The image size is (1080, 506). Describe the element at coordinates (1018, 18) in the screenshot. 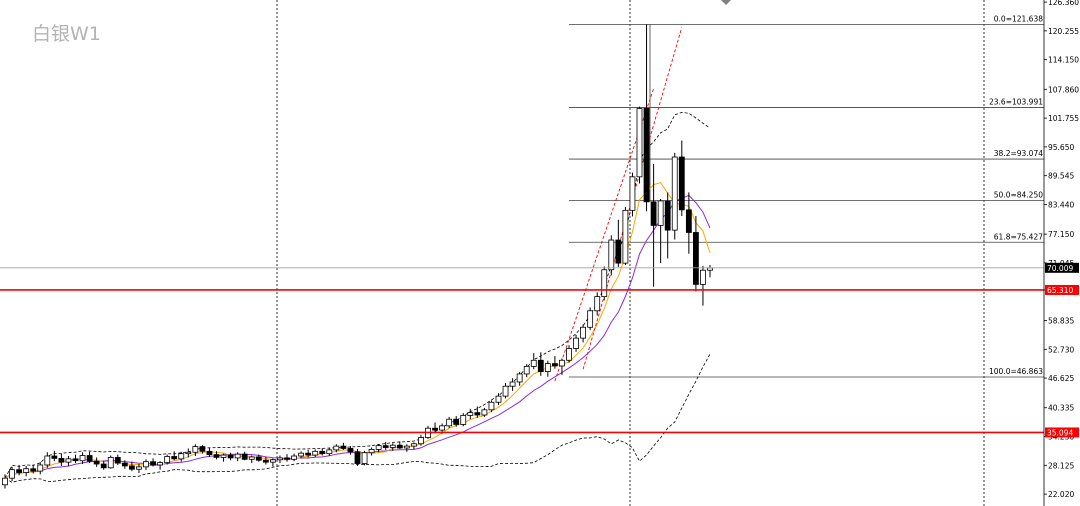

I see `fibonacci-label: 0.0=121.638` at that location.